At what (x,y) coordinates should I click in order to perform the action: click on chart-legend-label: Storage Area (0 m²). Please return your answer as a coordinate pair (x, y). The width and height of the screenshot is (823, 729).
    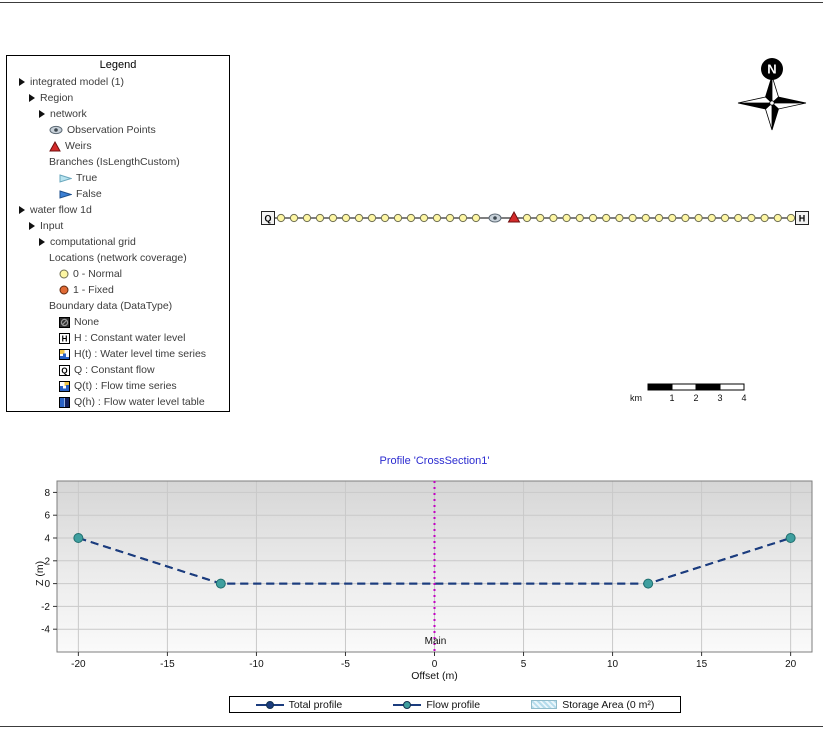
    Looking at the image, I should click on (608, 704).